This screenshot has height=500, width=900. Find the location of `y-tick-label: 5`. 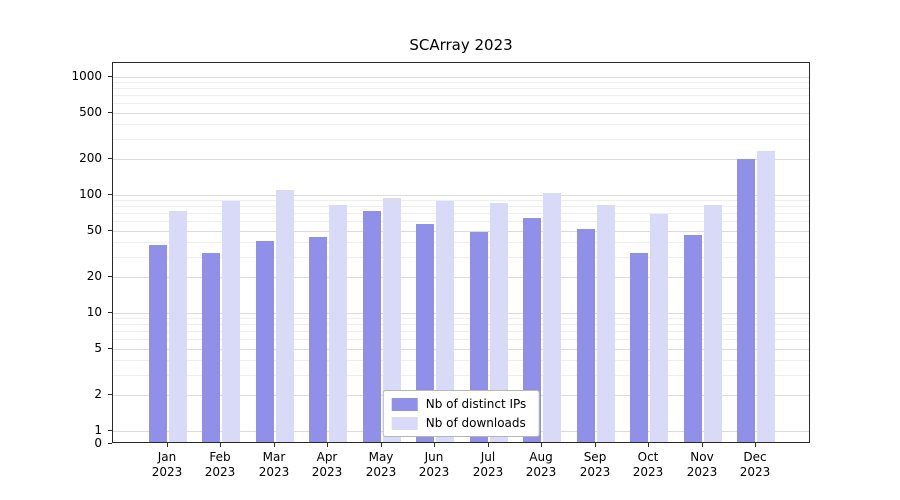

y-tick-label: 5 is located at coordinates (98, 348).